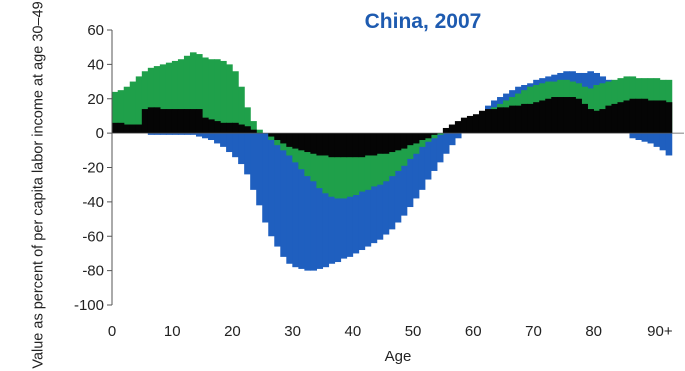  Describe the element at coordinates (93, 202) in the screenshot. I see `y-tick-label: -40` at that location.